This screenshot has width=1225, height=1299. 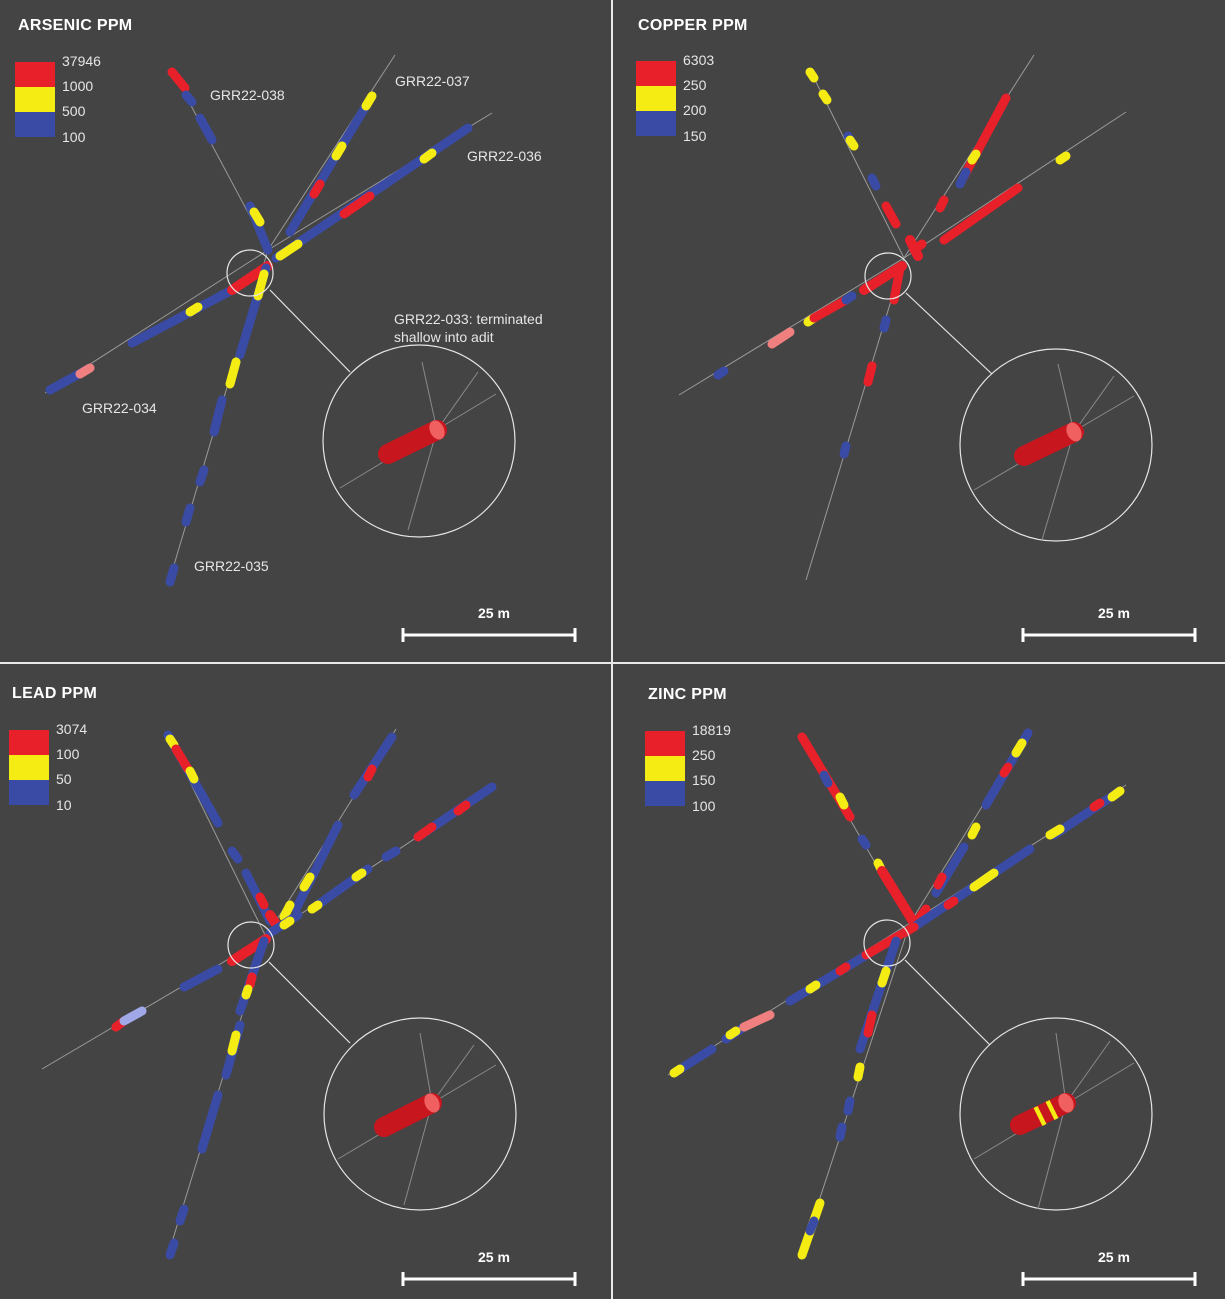 I want to click on panel-title: LEAD PPM, so click(x=55, y=693).